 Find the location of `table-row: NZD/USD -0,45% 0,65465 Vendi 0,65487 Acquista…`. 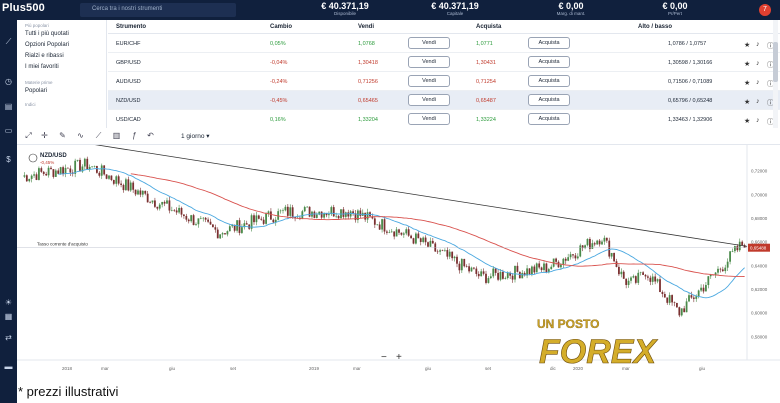

table-row: NZD/USD -0,45% 0,65465 Vendi 0,65487 Acquista… is located at coordinates (444, 100).